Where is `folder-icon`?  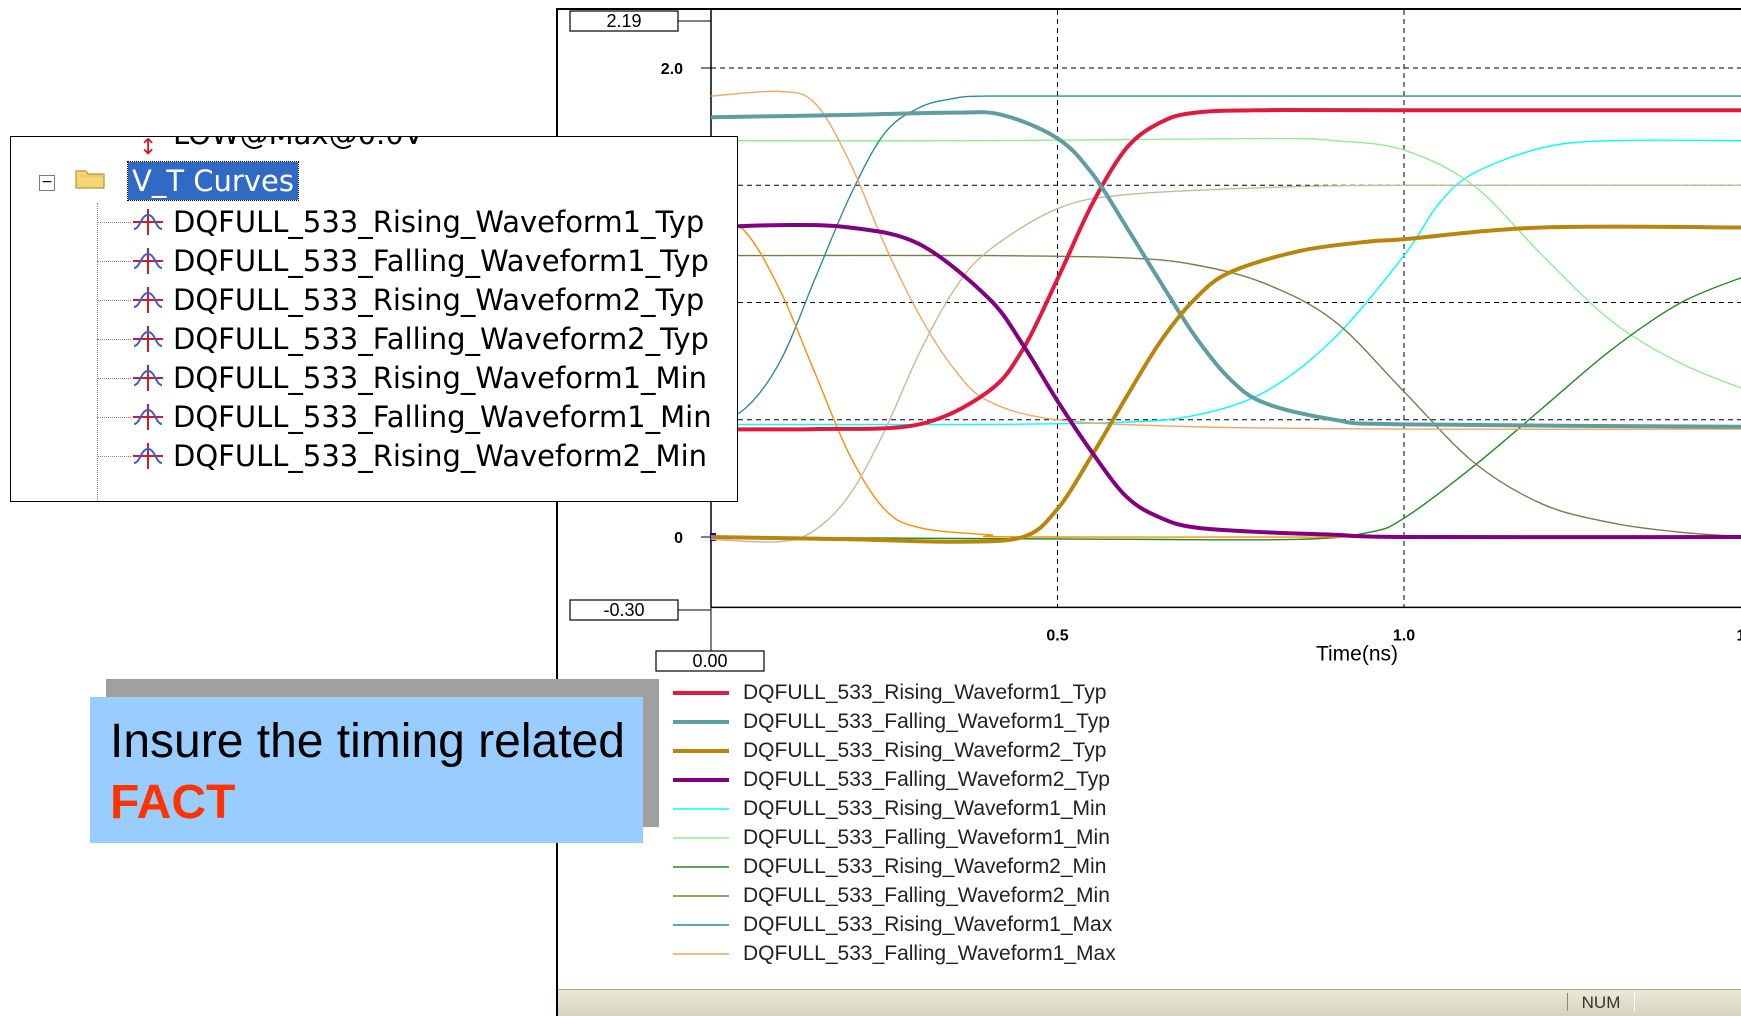
folder-icon is located at coordinates (90, 179).